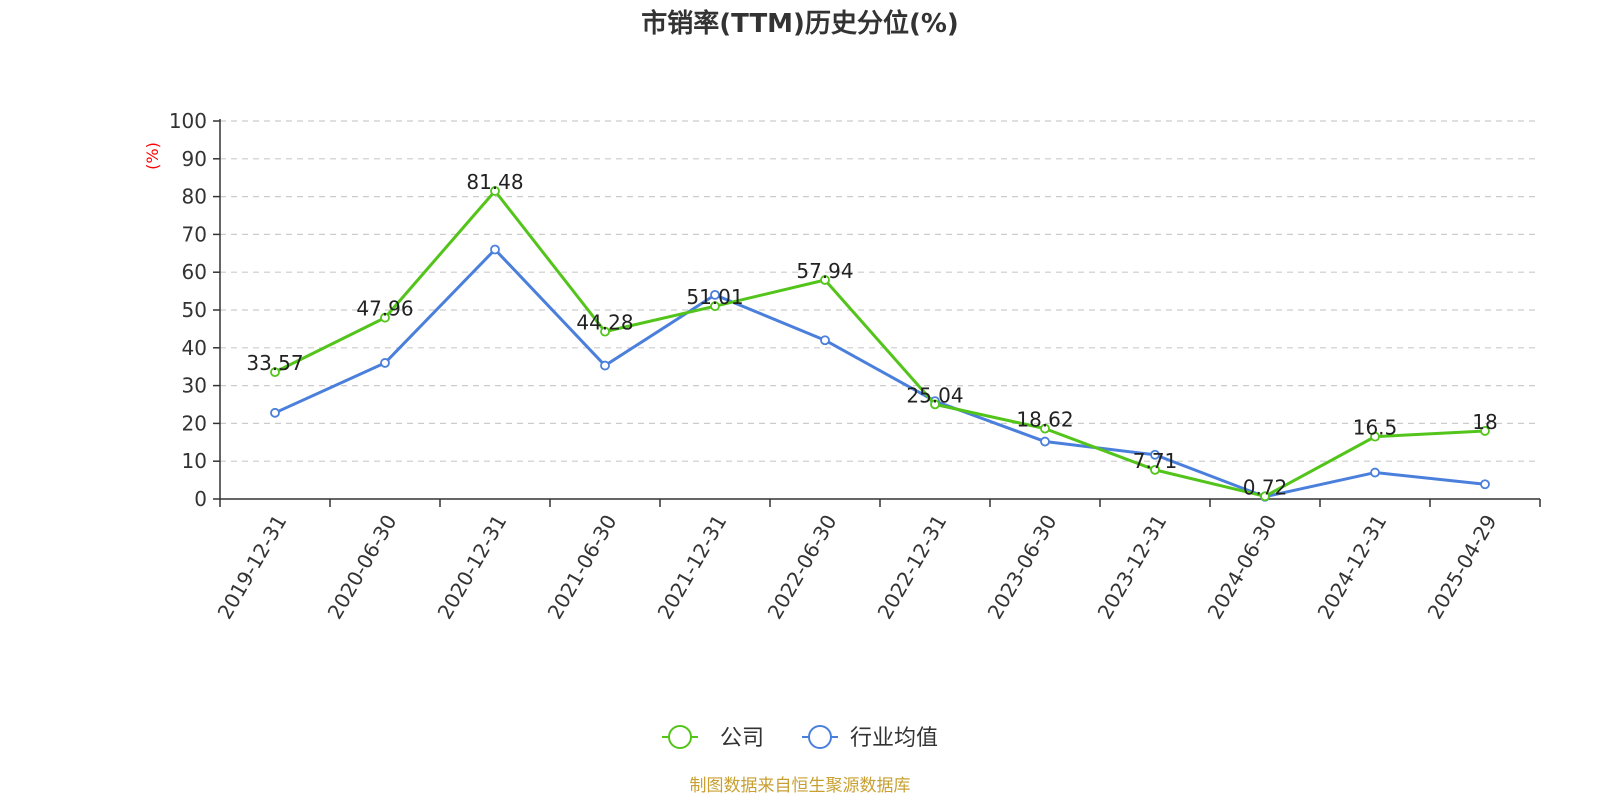  What do you see at coordinates (194, 234) in the screenshot?
I see `y-tick-label: 70` at bounding box center [194, 234].